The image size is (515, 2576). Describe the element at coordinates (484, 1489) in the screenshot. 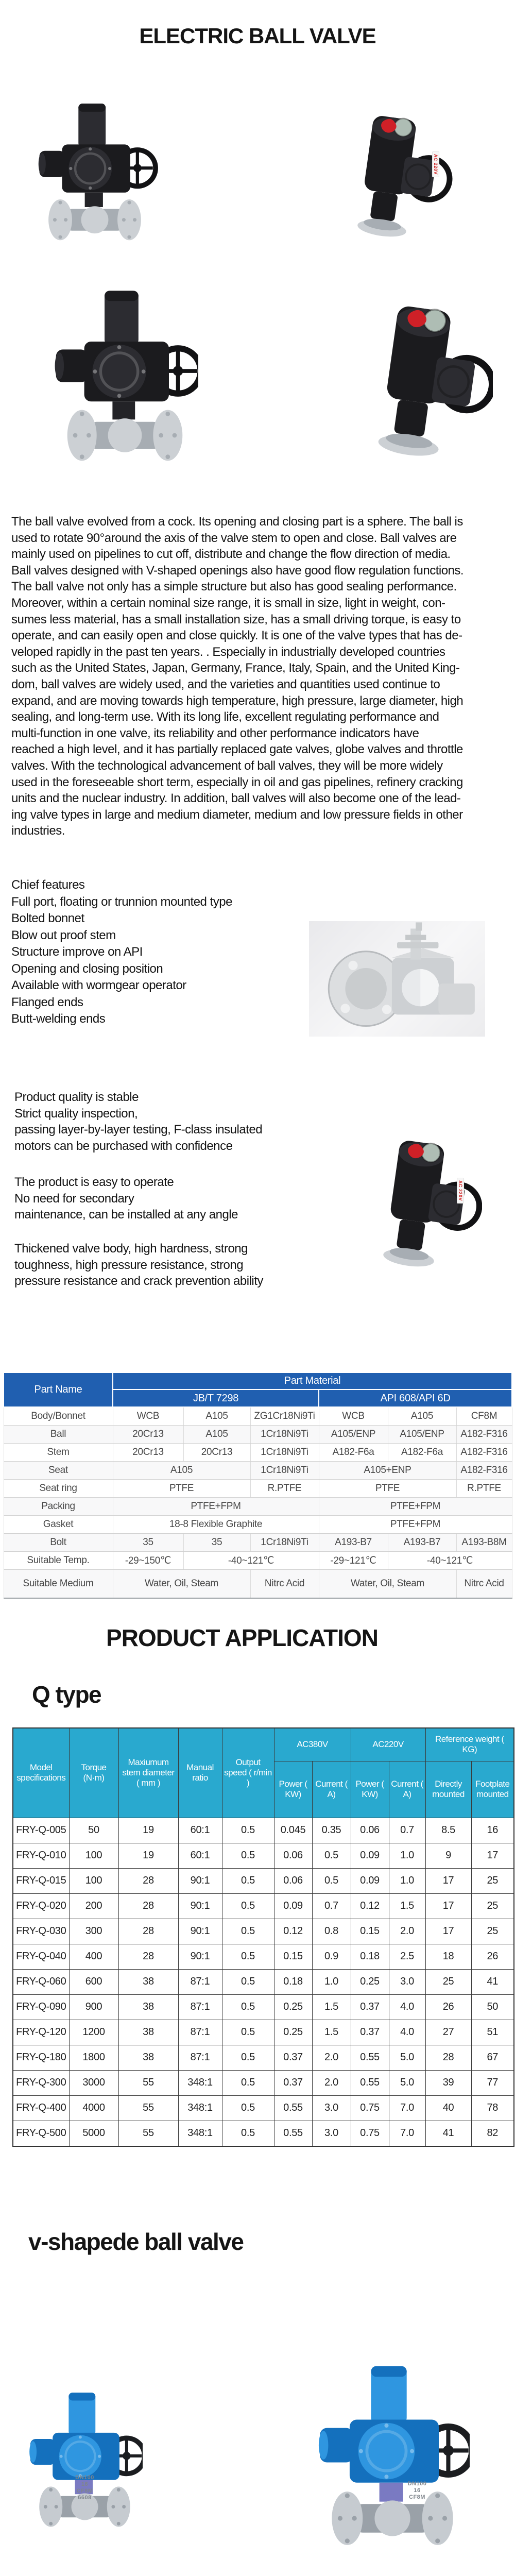

I see `table-cell: R.PTFE` at that location.